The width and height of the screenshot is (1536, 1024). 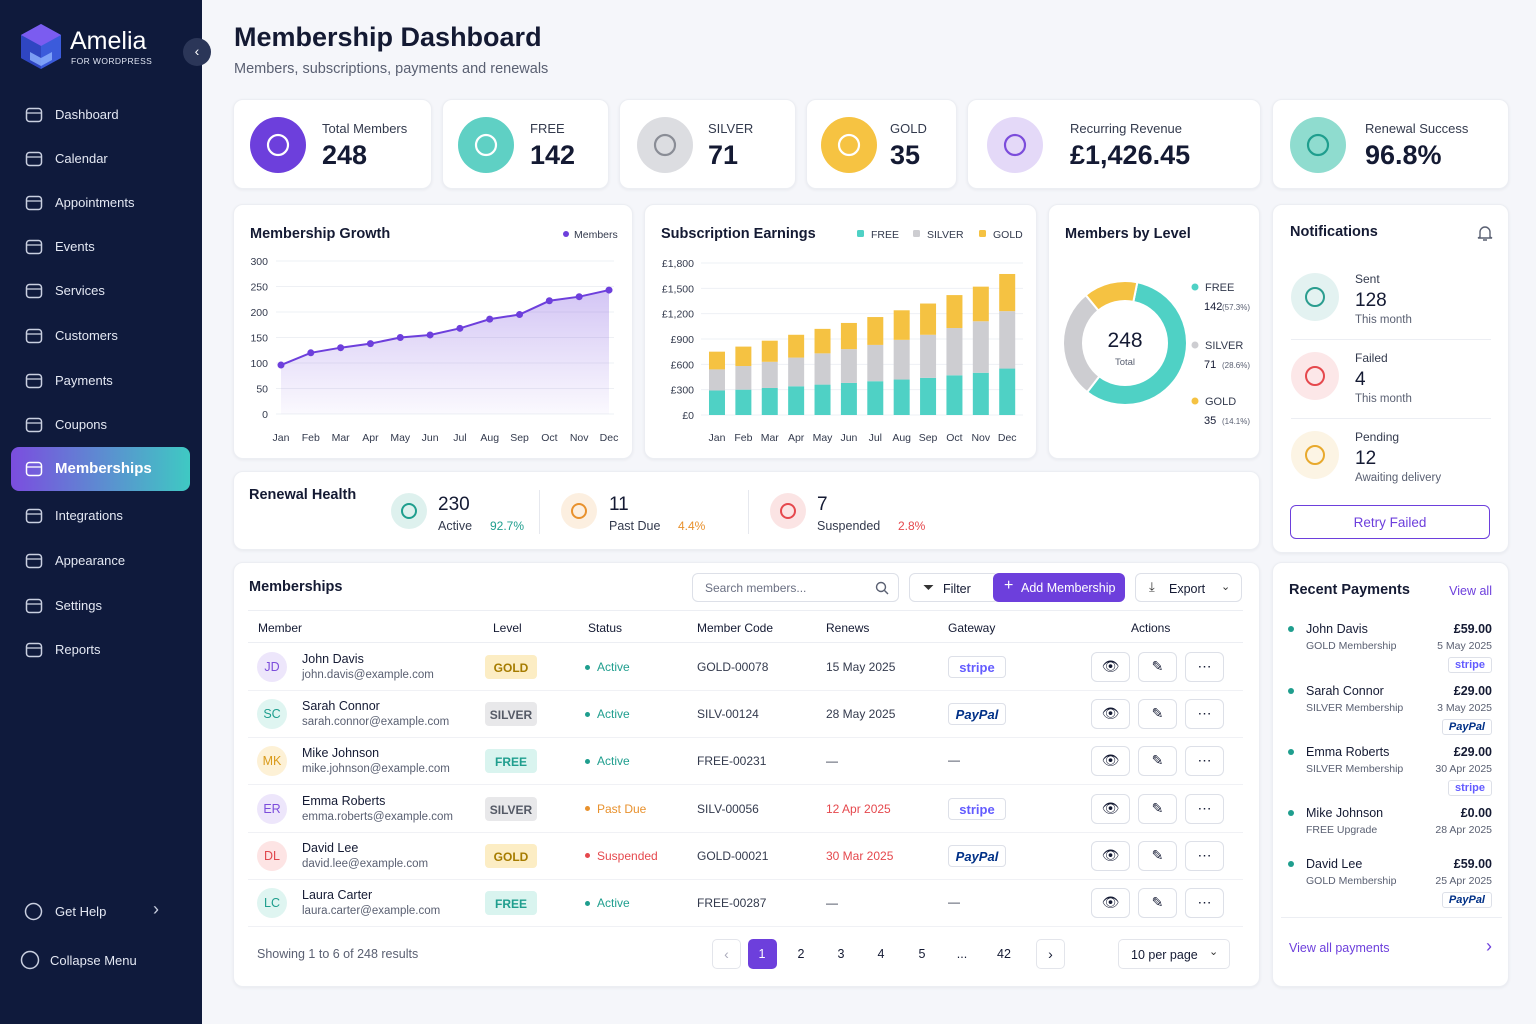 What do you see at coordinates (90, 560) in the screenshot?
I see `nav-item: Appearance` at bounding box center [90, 560].